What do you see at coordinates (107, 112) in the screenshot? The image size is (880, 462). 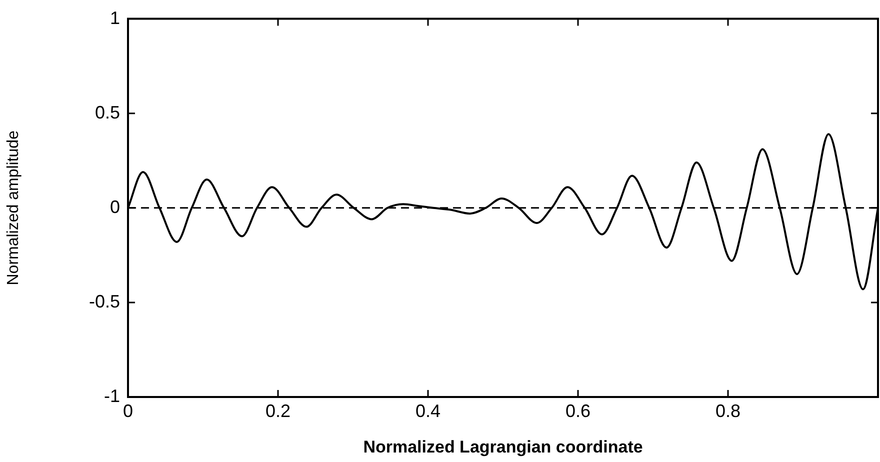 I see `y-tick-label: 0.5` at bounding box center [107, 112].